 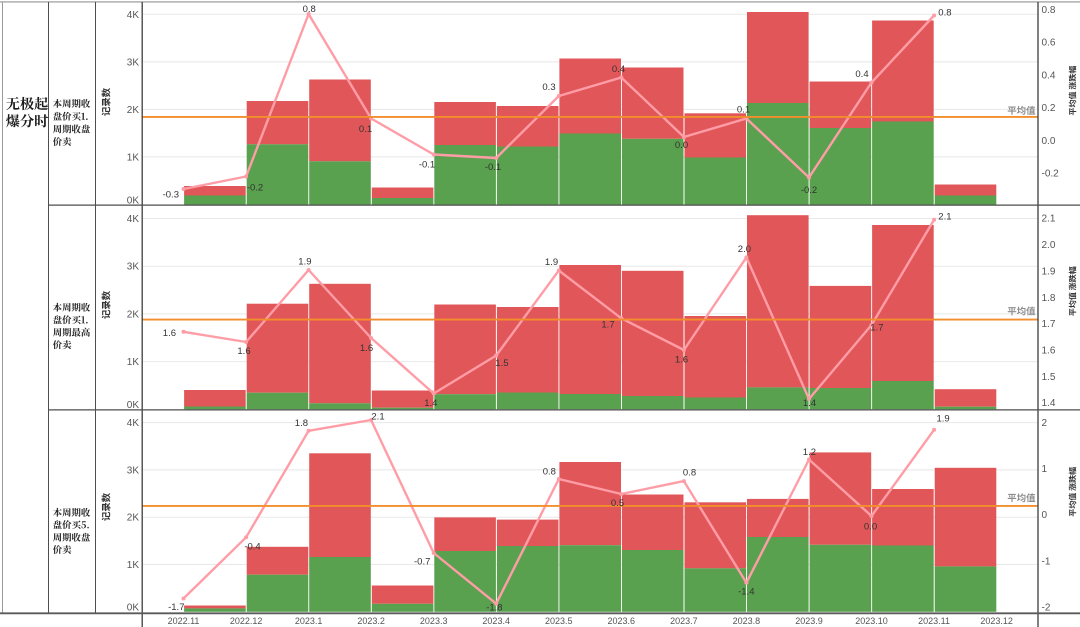 I want to click on svg-text: -1.8, so click(x=494, y=607).